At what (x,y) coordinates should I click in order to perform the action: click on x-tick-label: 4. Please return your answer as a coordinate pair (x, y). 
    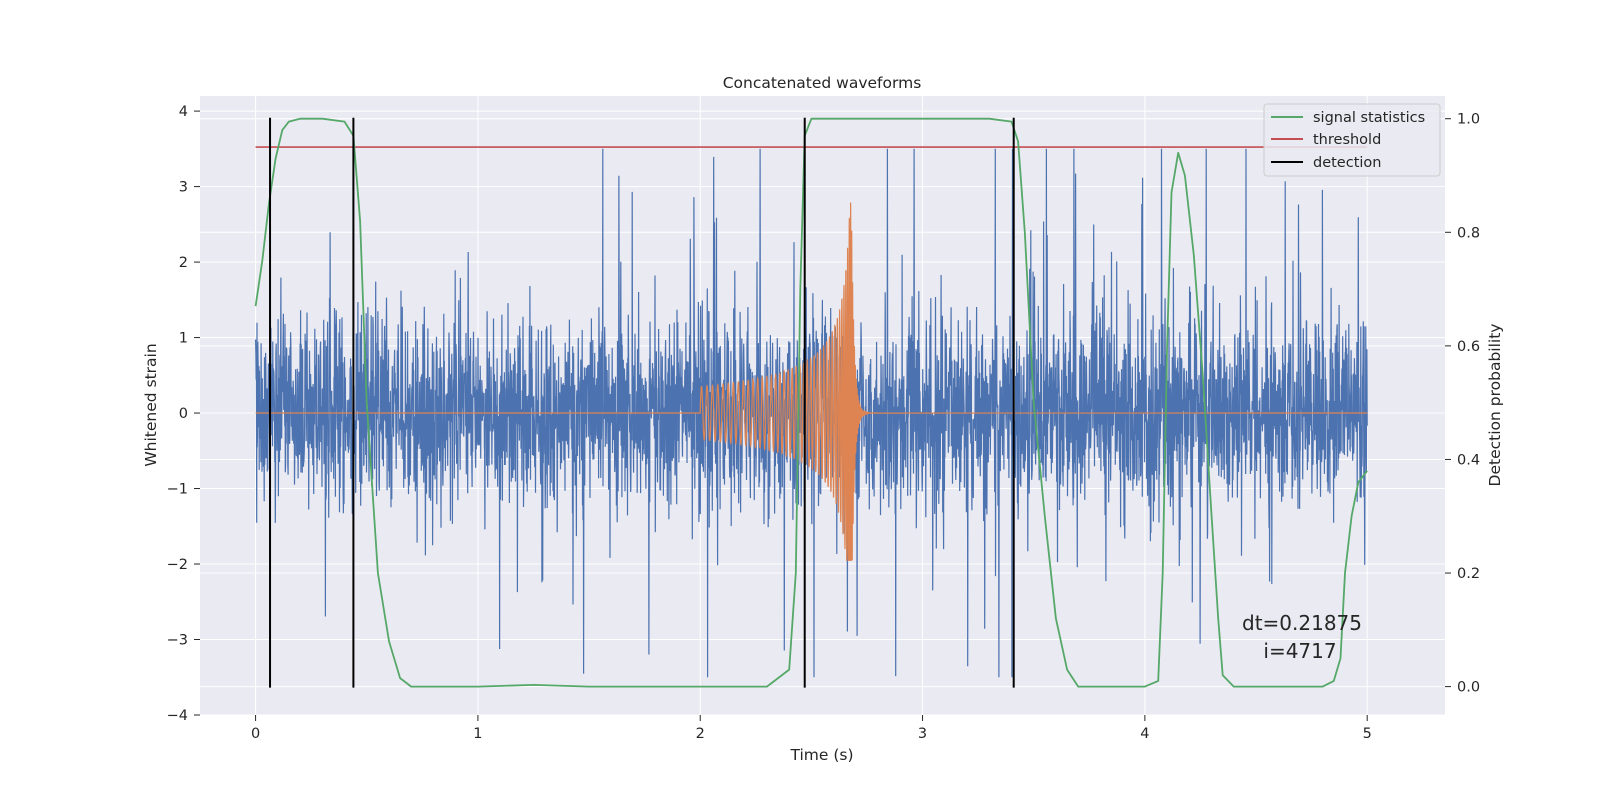
    Looking at the image, I should click on (1144, 734).